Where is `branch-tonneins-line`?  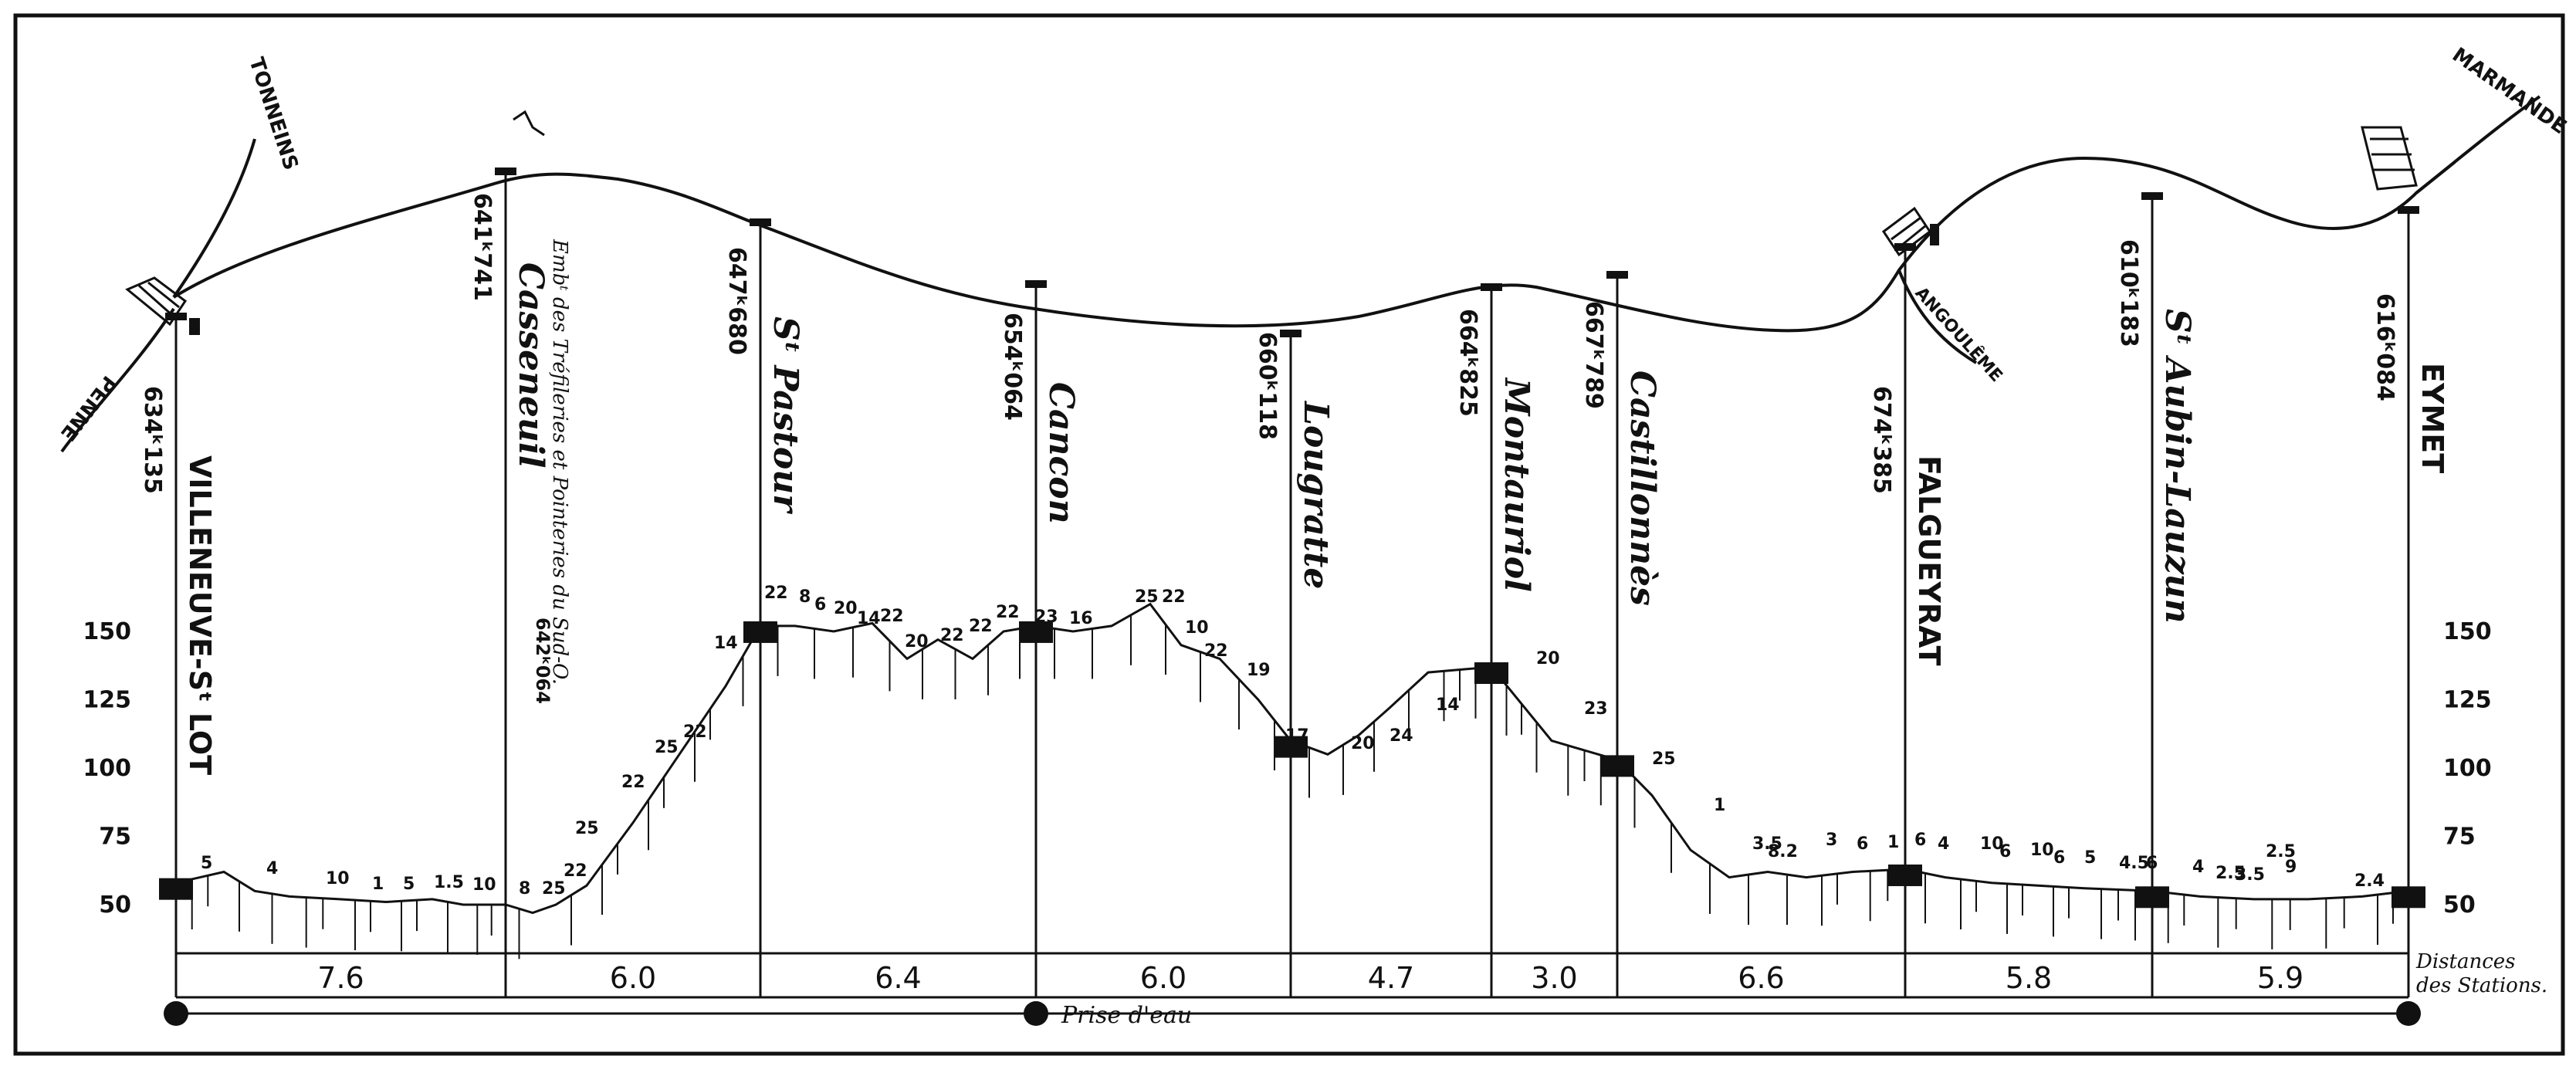
branch-tonneins-line is located at coordinates (214, 218).